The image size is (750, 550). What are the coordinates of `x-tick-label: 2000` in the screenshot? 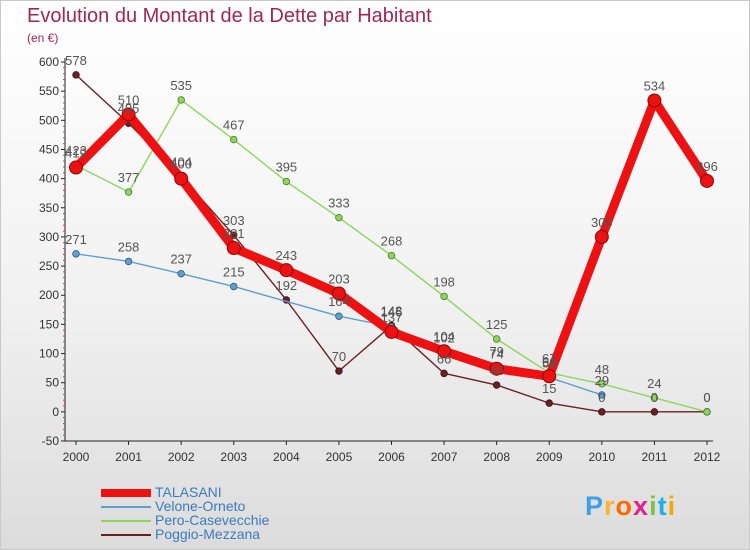 It's located at (76, 457).